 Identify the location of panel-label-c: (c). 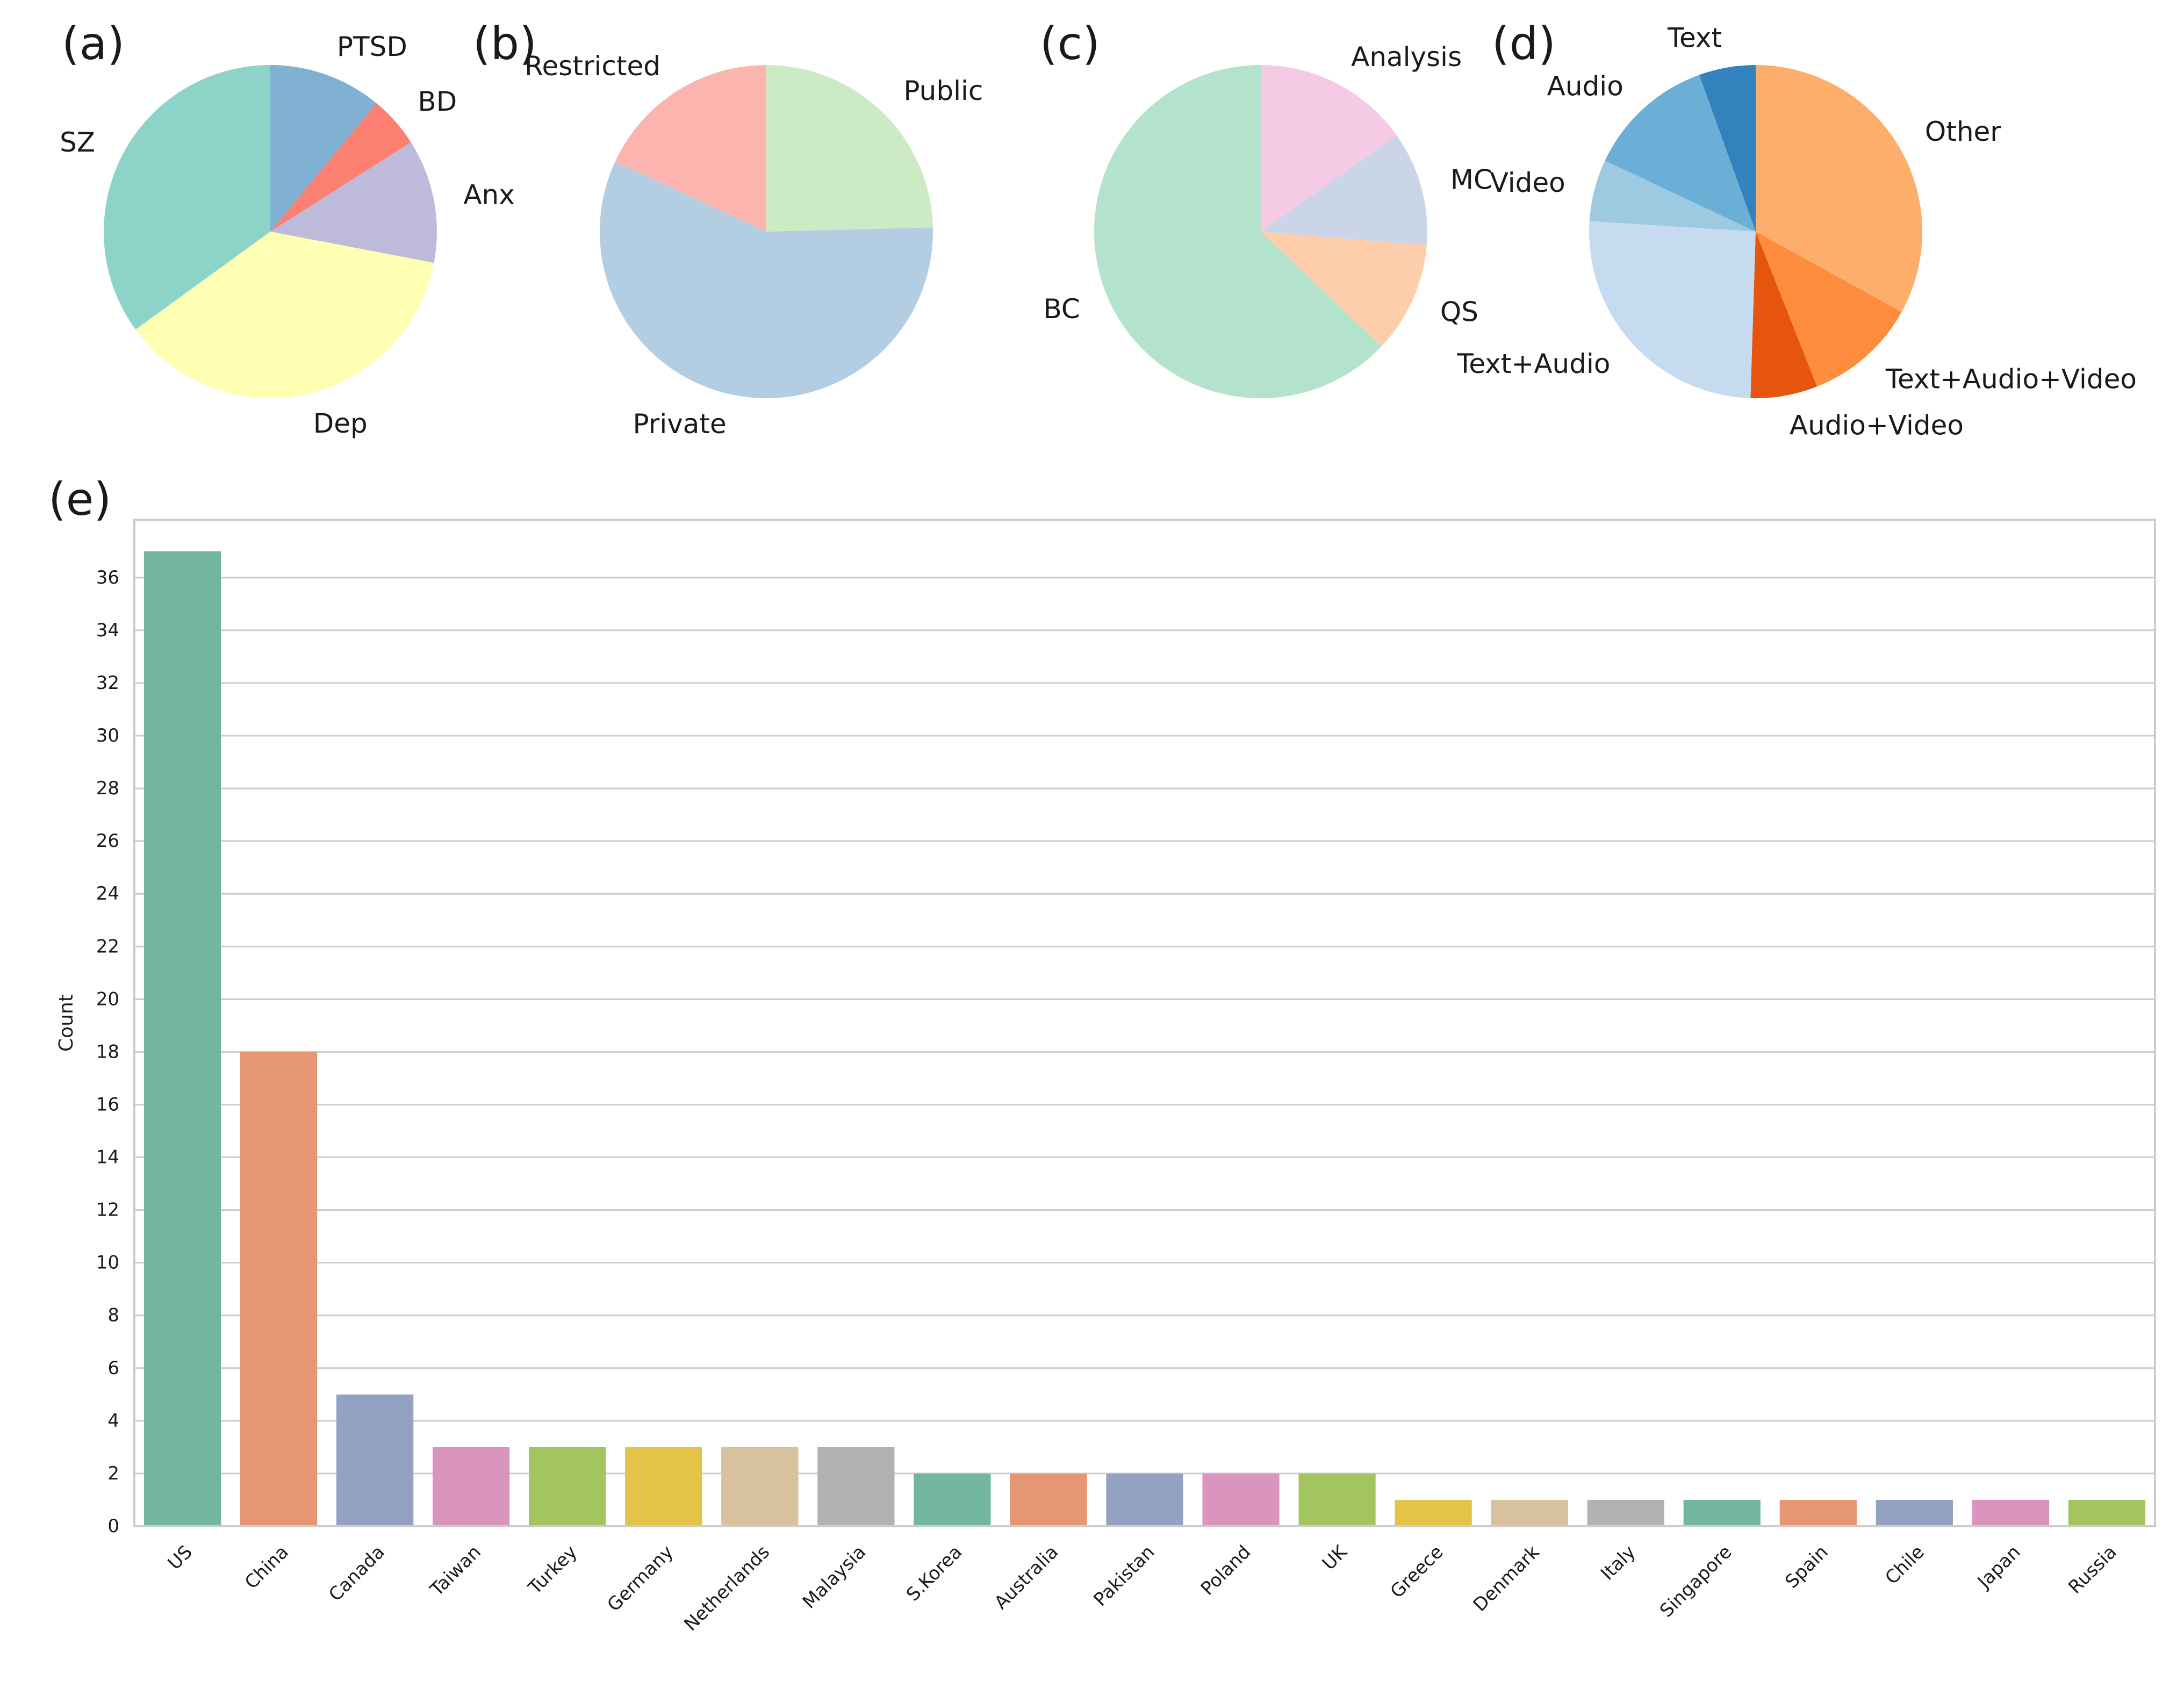
(1070, 43).